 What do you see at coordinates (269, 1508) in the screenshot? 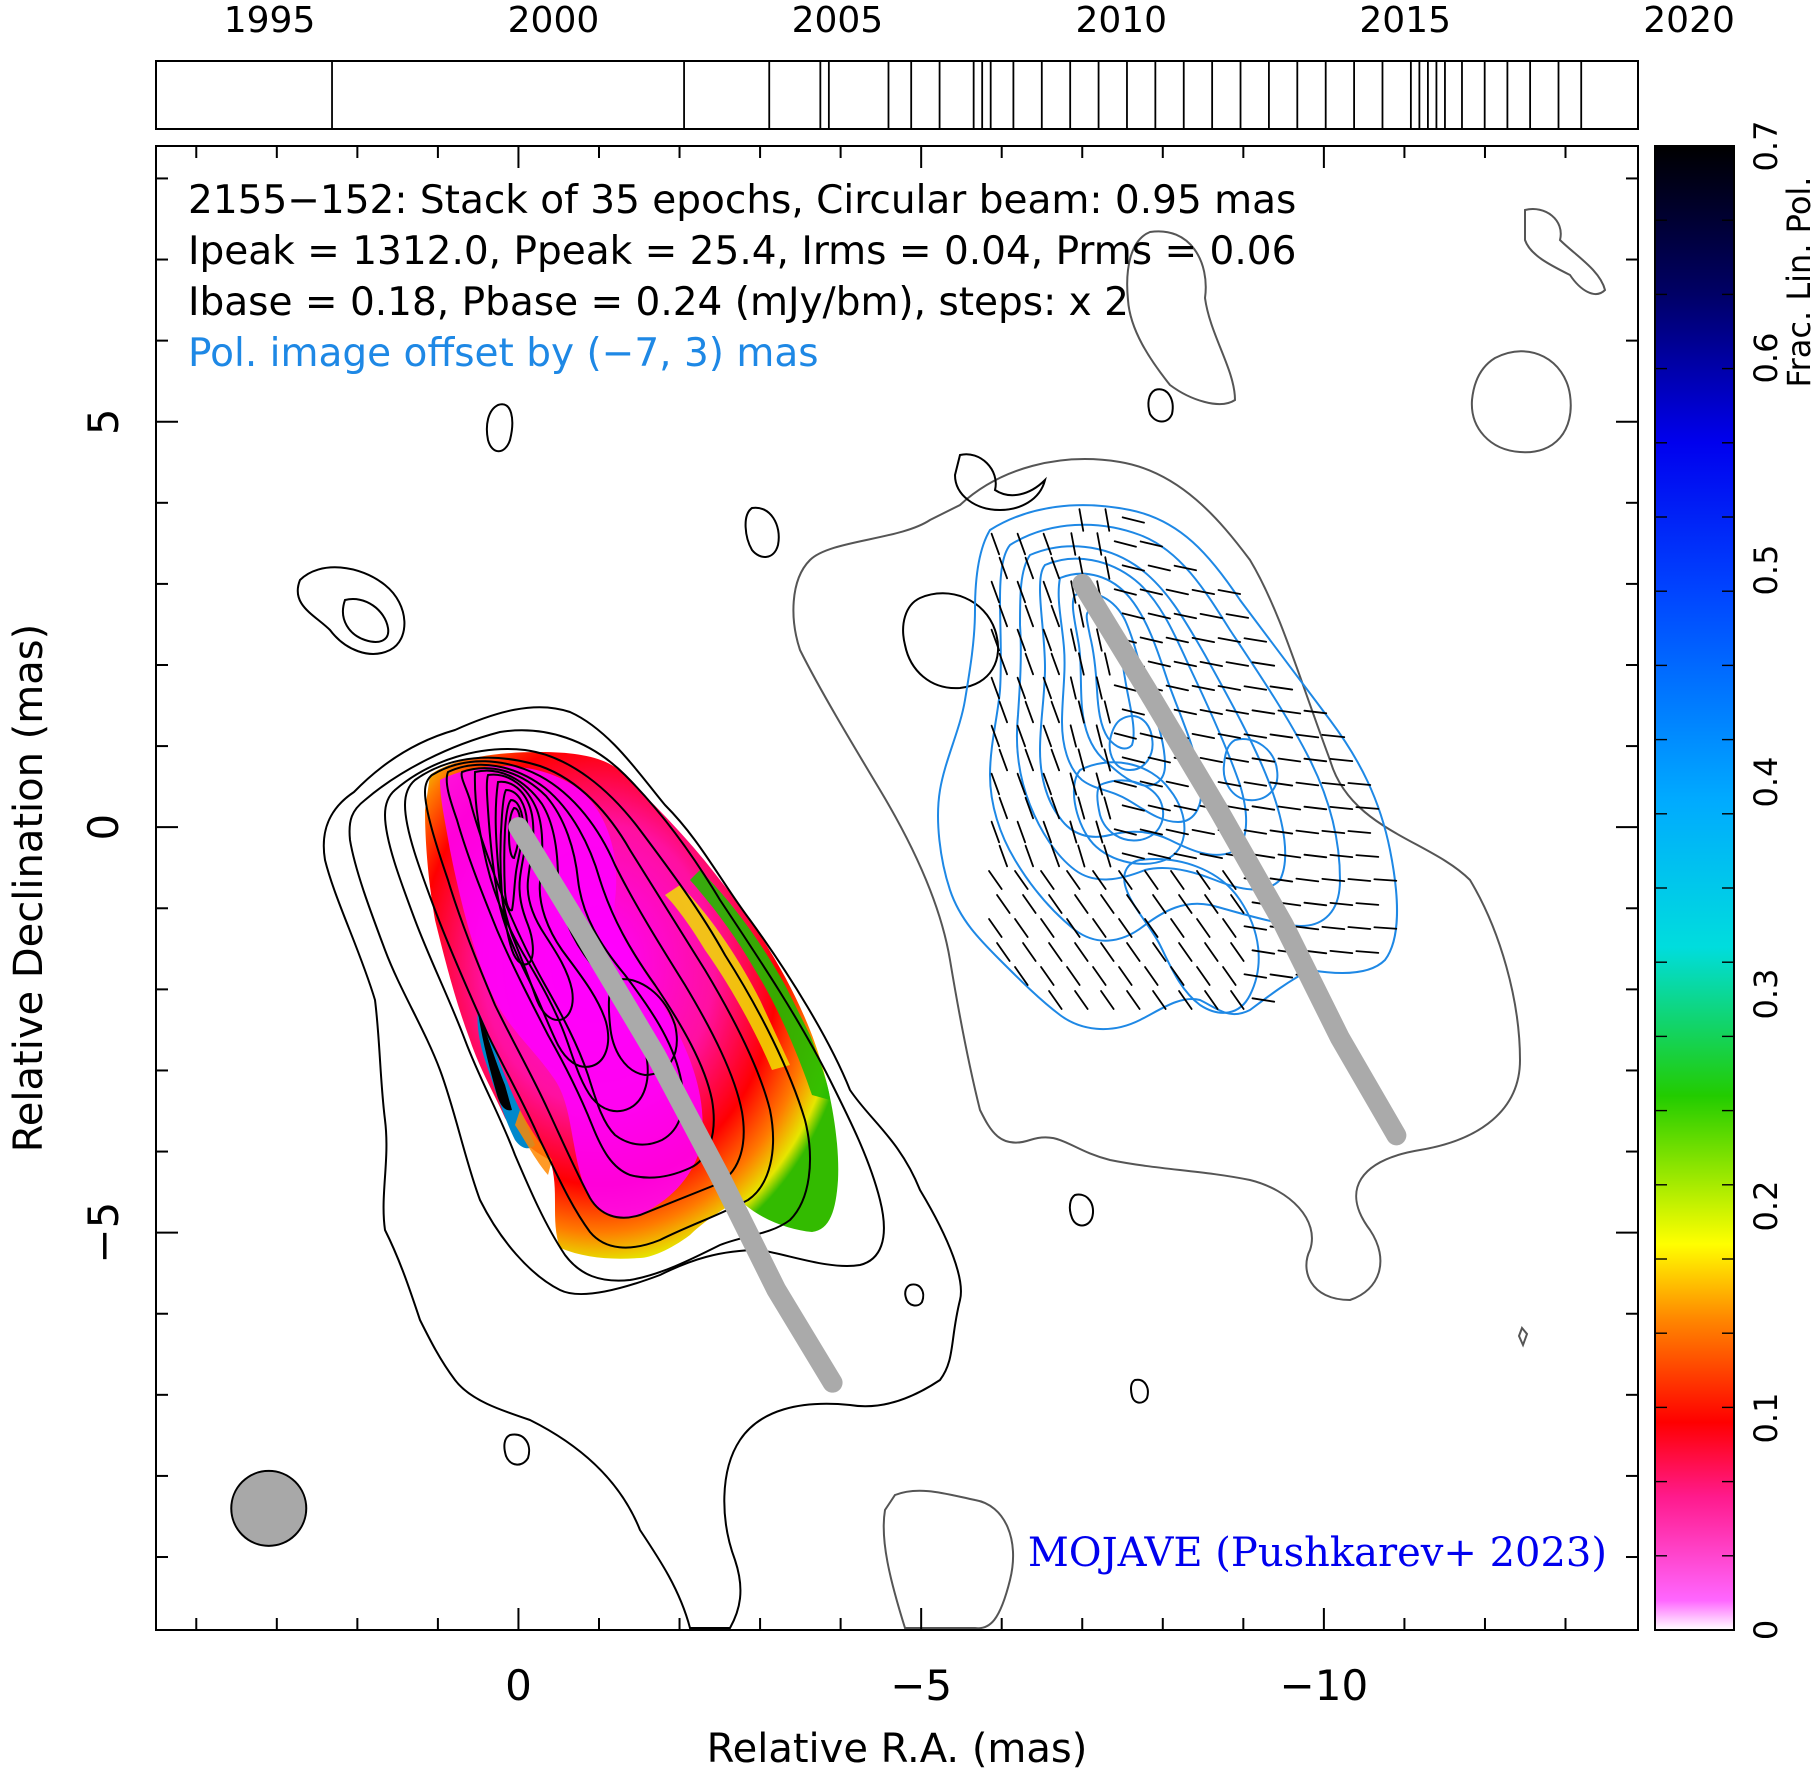
I see `restoring-beam-ellipse` at bounding box center [269, 1508].